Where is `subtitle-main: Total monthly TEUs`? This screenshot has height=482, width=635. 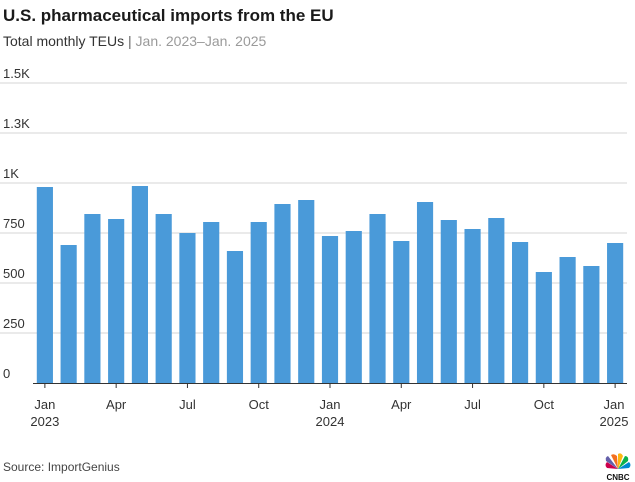
subtitle-main: Total monthly TEUs is located at coordinates (64, 41).